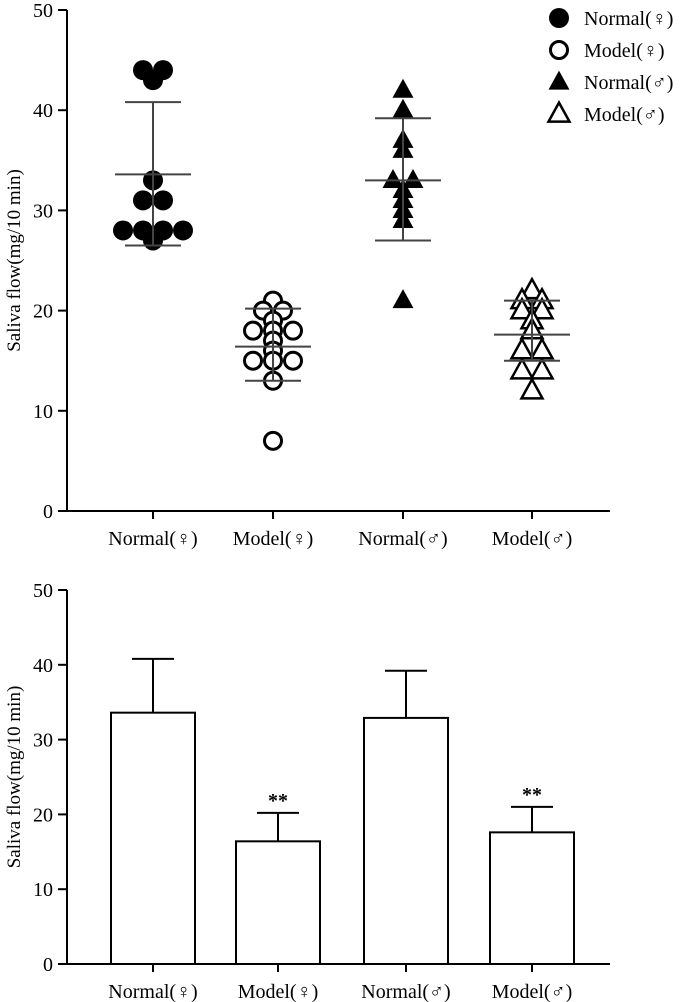 This screenshot has width=700, height=1002. Describe the element at coordinates (628, 83) in the screenshot. I see `legend-label: Normal(♂)` at that location.